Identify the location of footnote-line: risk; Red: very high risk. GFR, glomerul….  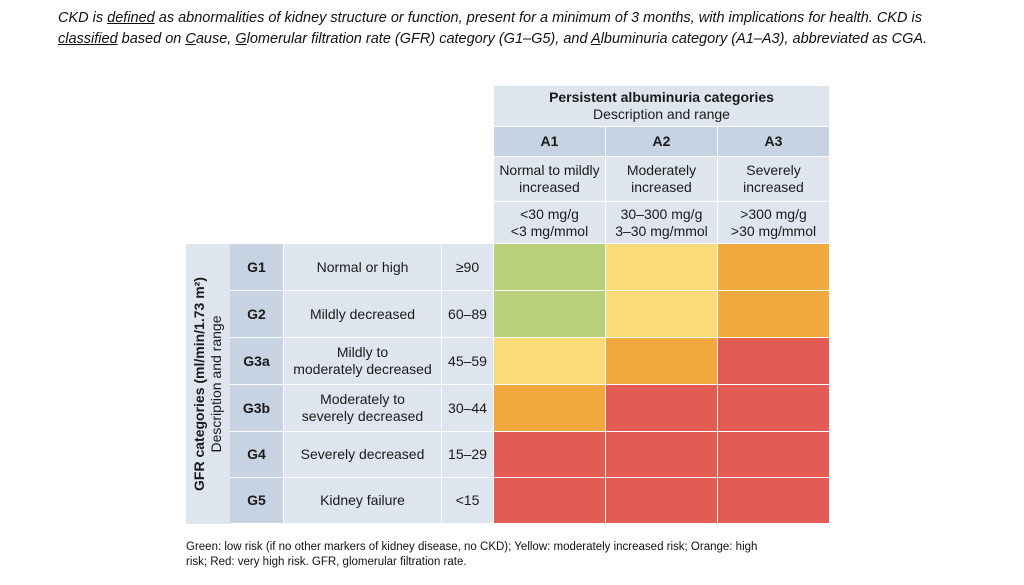
(326, 562).